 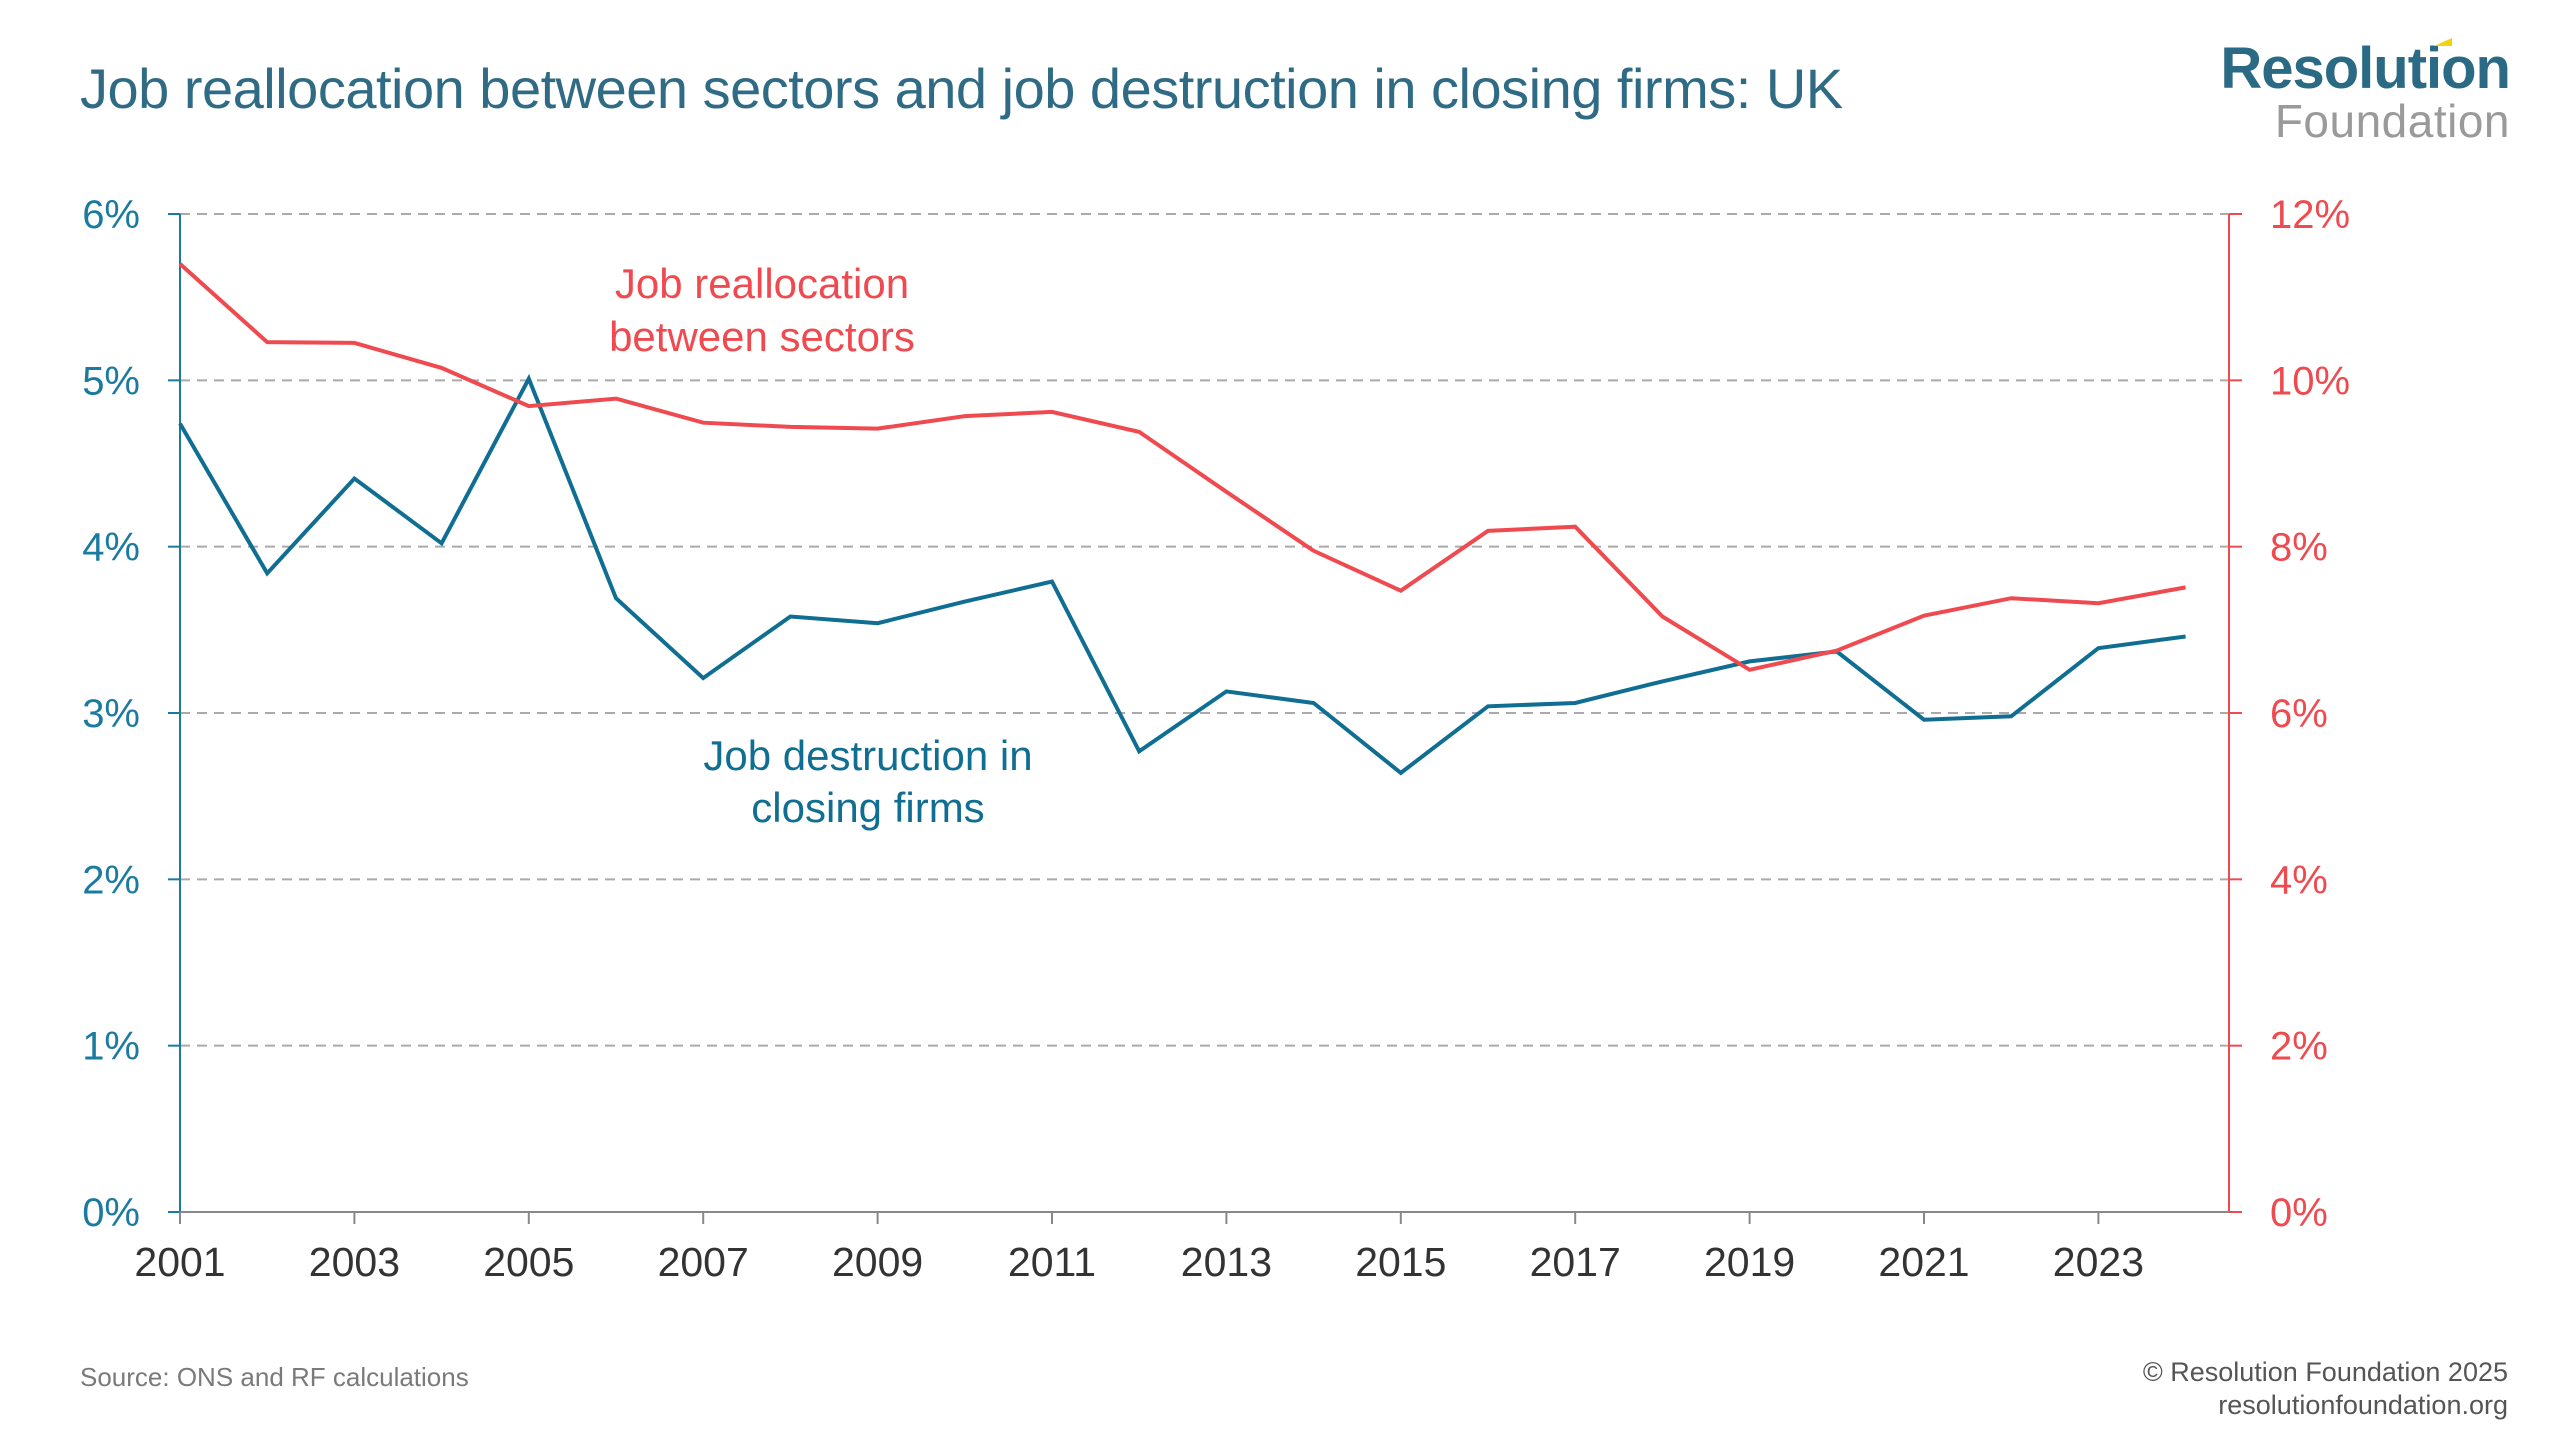 What do you see at coordinates (1575, 1262) in the screenshot?
I see `x-axis-tick-label: 2017` at bounding box center [1575, 1262].